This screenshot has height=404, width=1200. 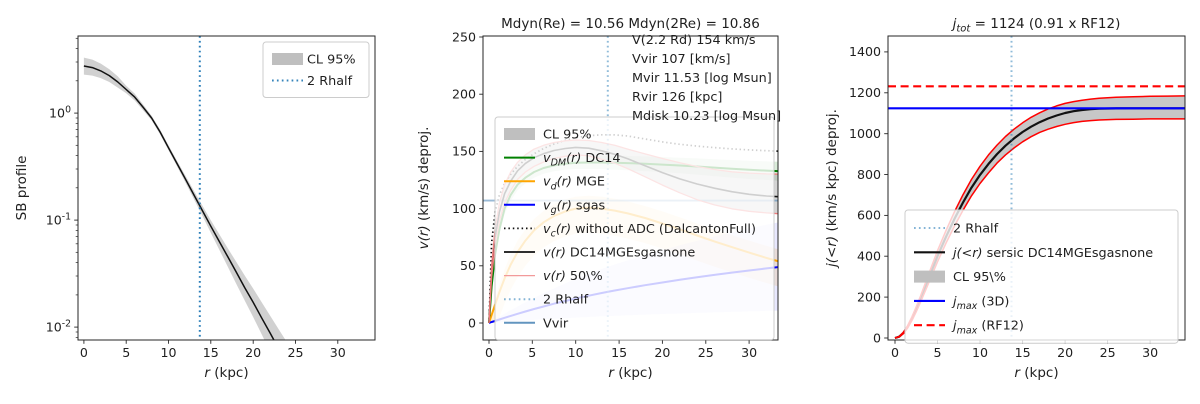 What do you see at coordinates (865, 133) in the screenshot?
I see `y-tick-label: 1000` at bounding box center [865, 133].